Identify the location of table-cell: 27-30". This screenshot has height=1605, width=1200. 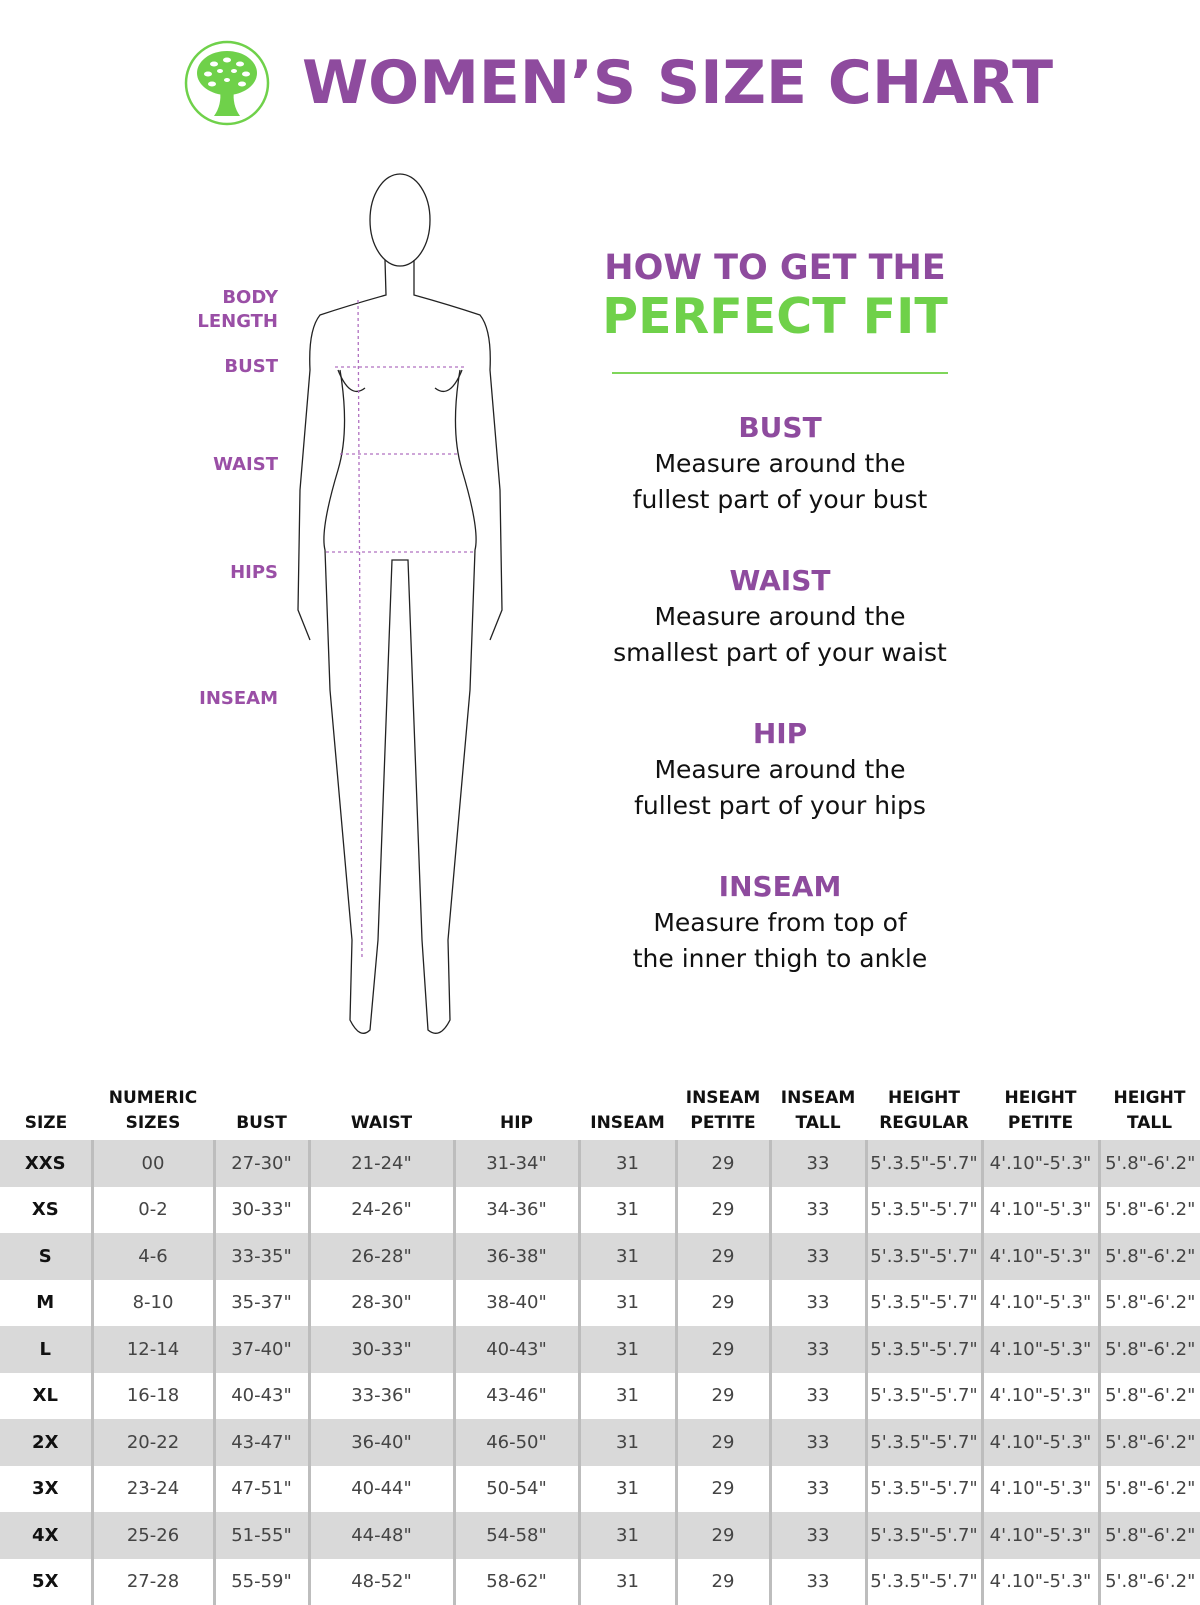
(261, 1163).